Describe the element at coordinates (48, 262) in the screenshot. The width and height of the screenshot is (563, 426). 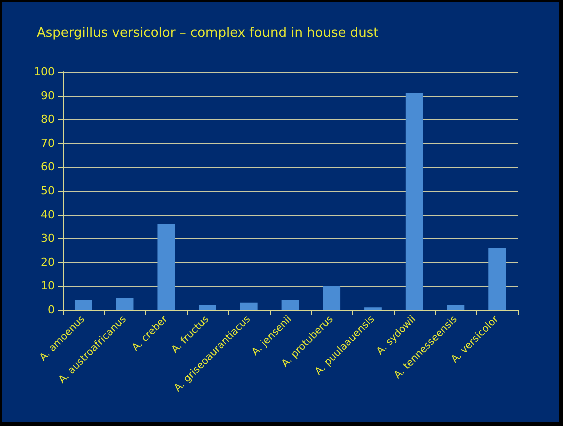
I see `y-tick-label: 20` at that location.